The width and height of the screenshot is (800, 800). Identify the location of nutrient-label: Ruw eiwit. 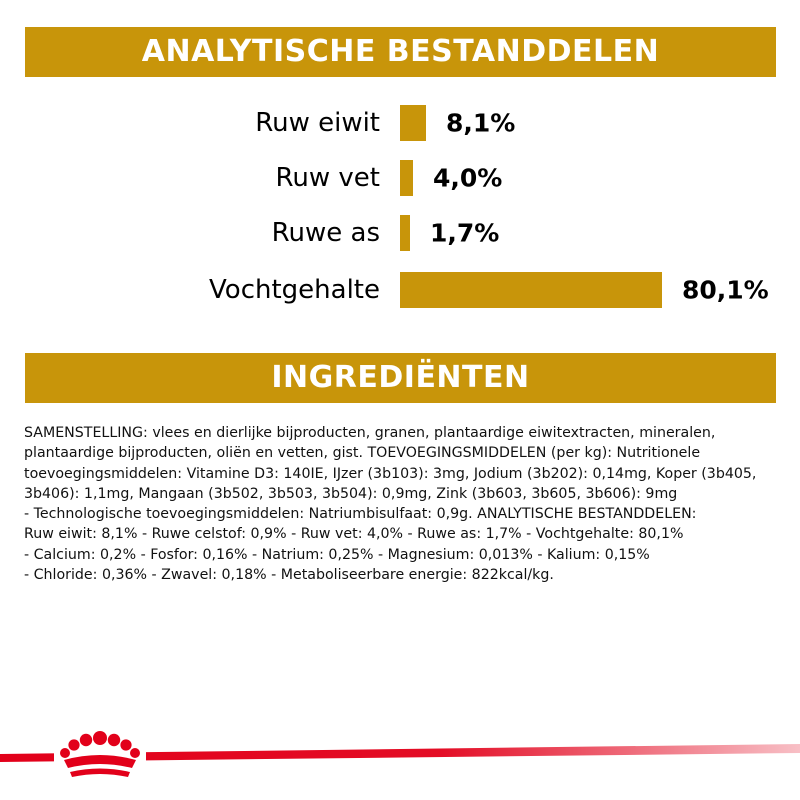
(317, 123).